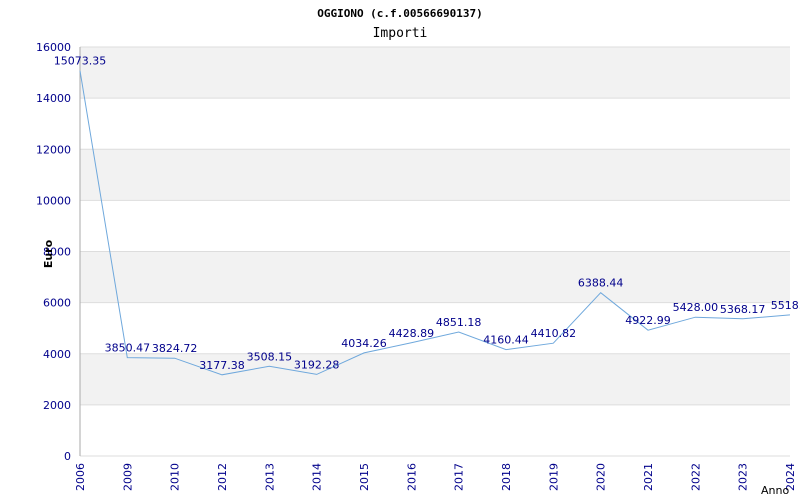  What do you see at coordinates (554, 333) in the screenshot?
I see `data-label: 4410.82` at bounding box center [554, 333].